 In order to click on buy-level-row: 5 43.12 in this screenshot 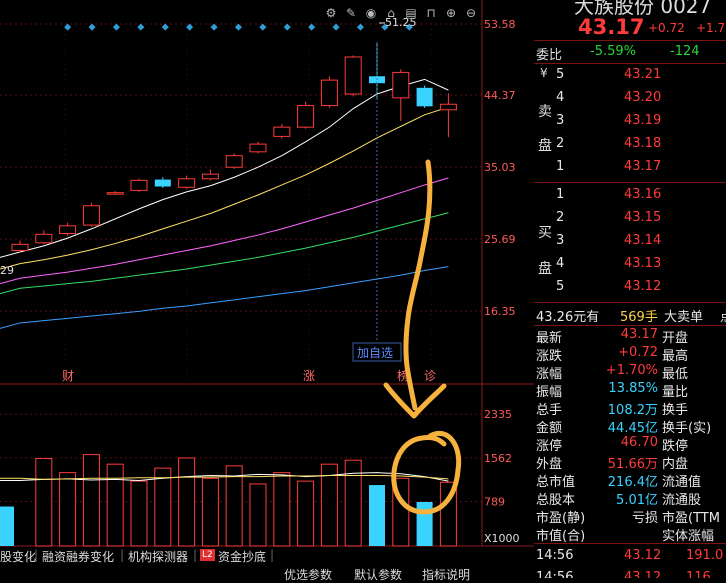, I will do `click(630, 287)`.